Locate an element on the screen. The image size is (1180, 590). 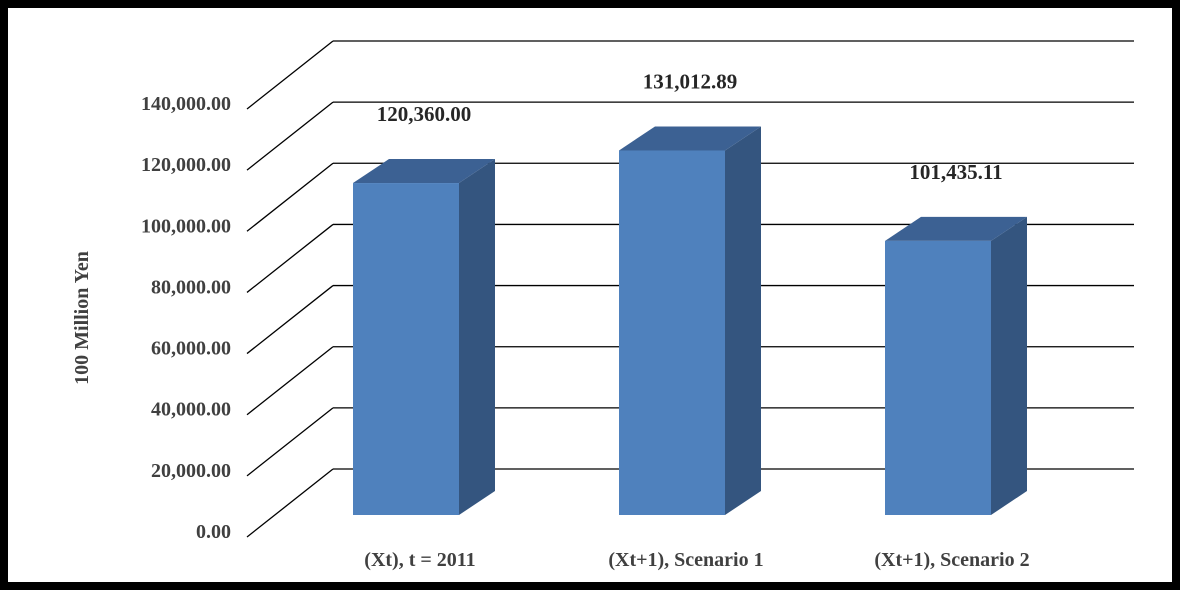
data-label: 120,360.00 is located at coordinates (424, 114).